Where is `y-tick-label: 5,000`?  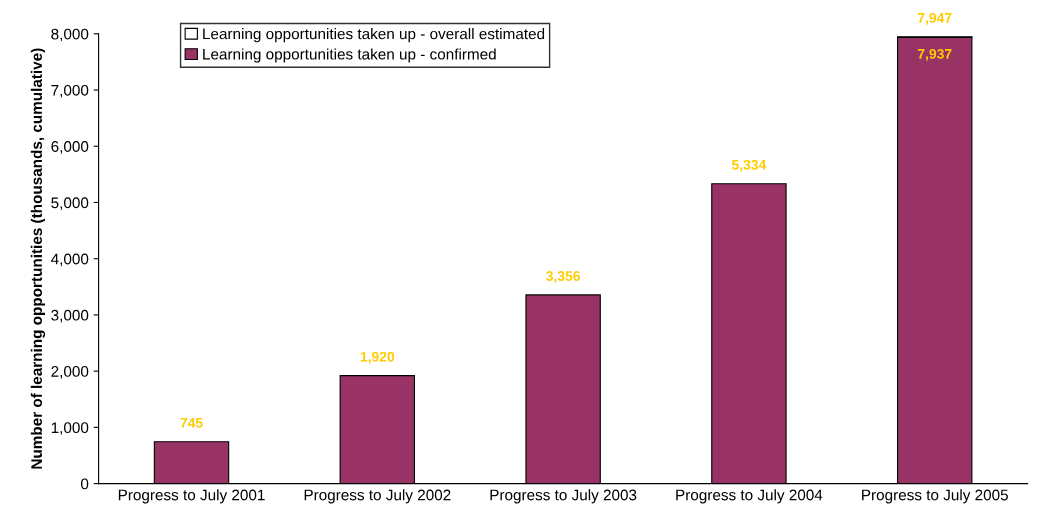
y-tick-label: 5,000 is located at coordinates (70, 203).